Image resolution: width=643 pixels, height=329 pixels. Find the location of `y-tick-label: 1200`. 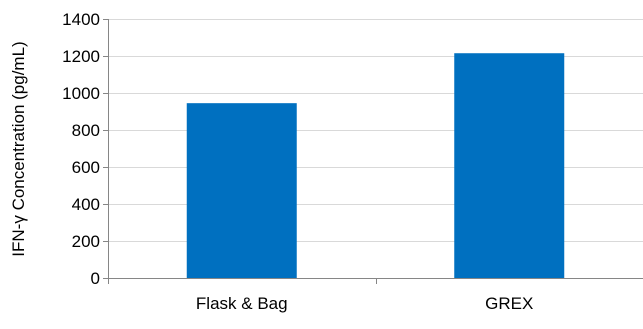

y-tick-label: 1200 is located at coordinates (81, 56).